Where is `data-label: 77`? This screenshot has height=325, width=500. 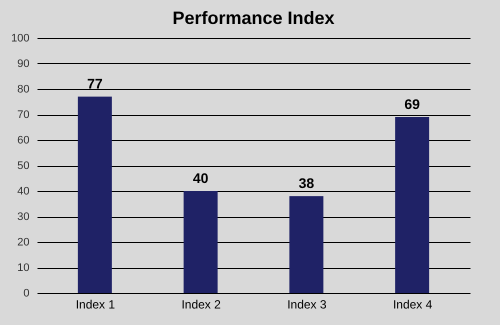 data-label: 77 is located at coordinates (95, 84).